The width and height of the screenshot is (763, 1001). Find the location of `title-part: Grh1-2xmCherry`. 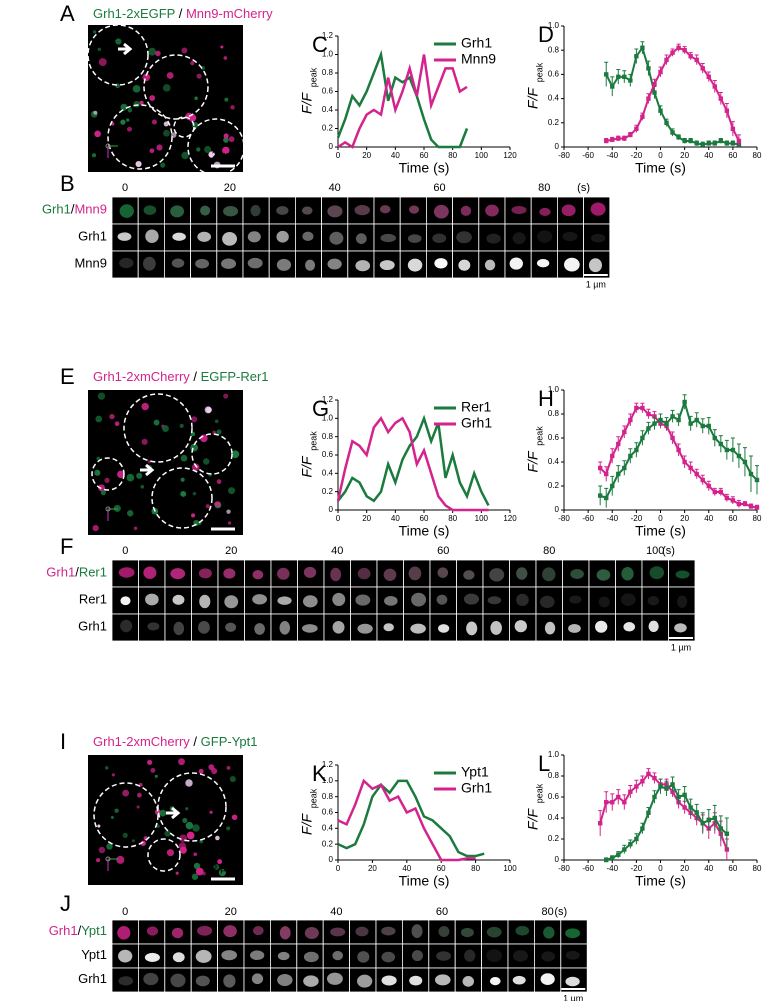

title-part: Grh1-2xmCherry is located at coordinates (141, 376).